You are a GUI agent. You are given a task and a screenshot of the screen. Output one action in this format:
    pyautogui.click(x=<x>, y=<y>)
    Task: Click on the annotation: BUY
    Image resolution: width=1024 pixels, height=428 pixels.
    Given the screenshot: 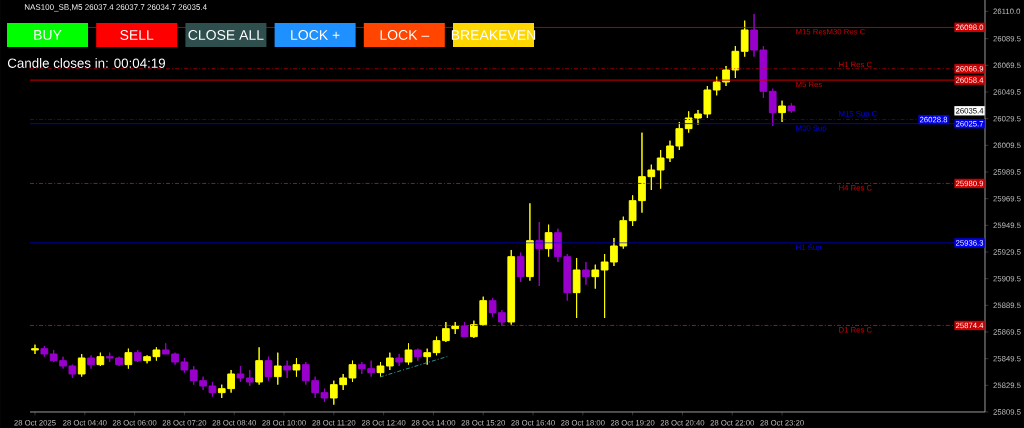 What is the action you would take?
    pyautogui.click(x=48, y=35)
    